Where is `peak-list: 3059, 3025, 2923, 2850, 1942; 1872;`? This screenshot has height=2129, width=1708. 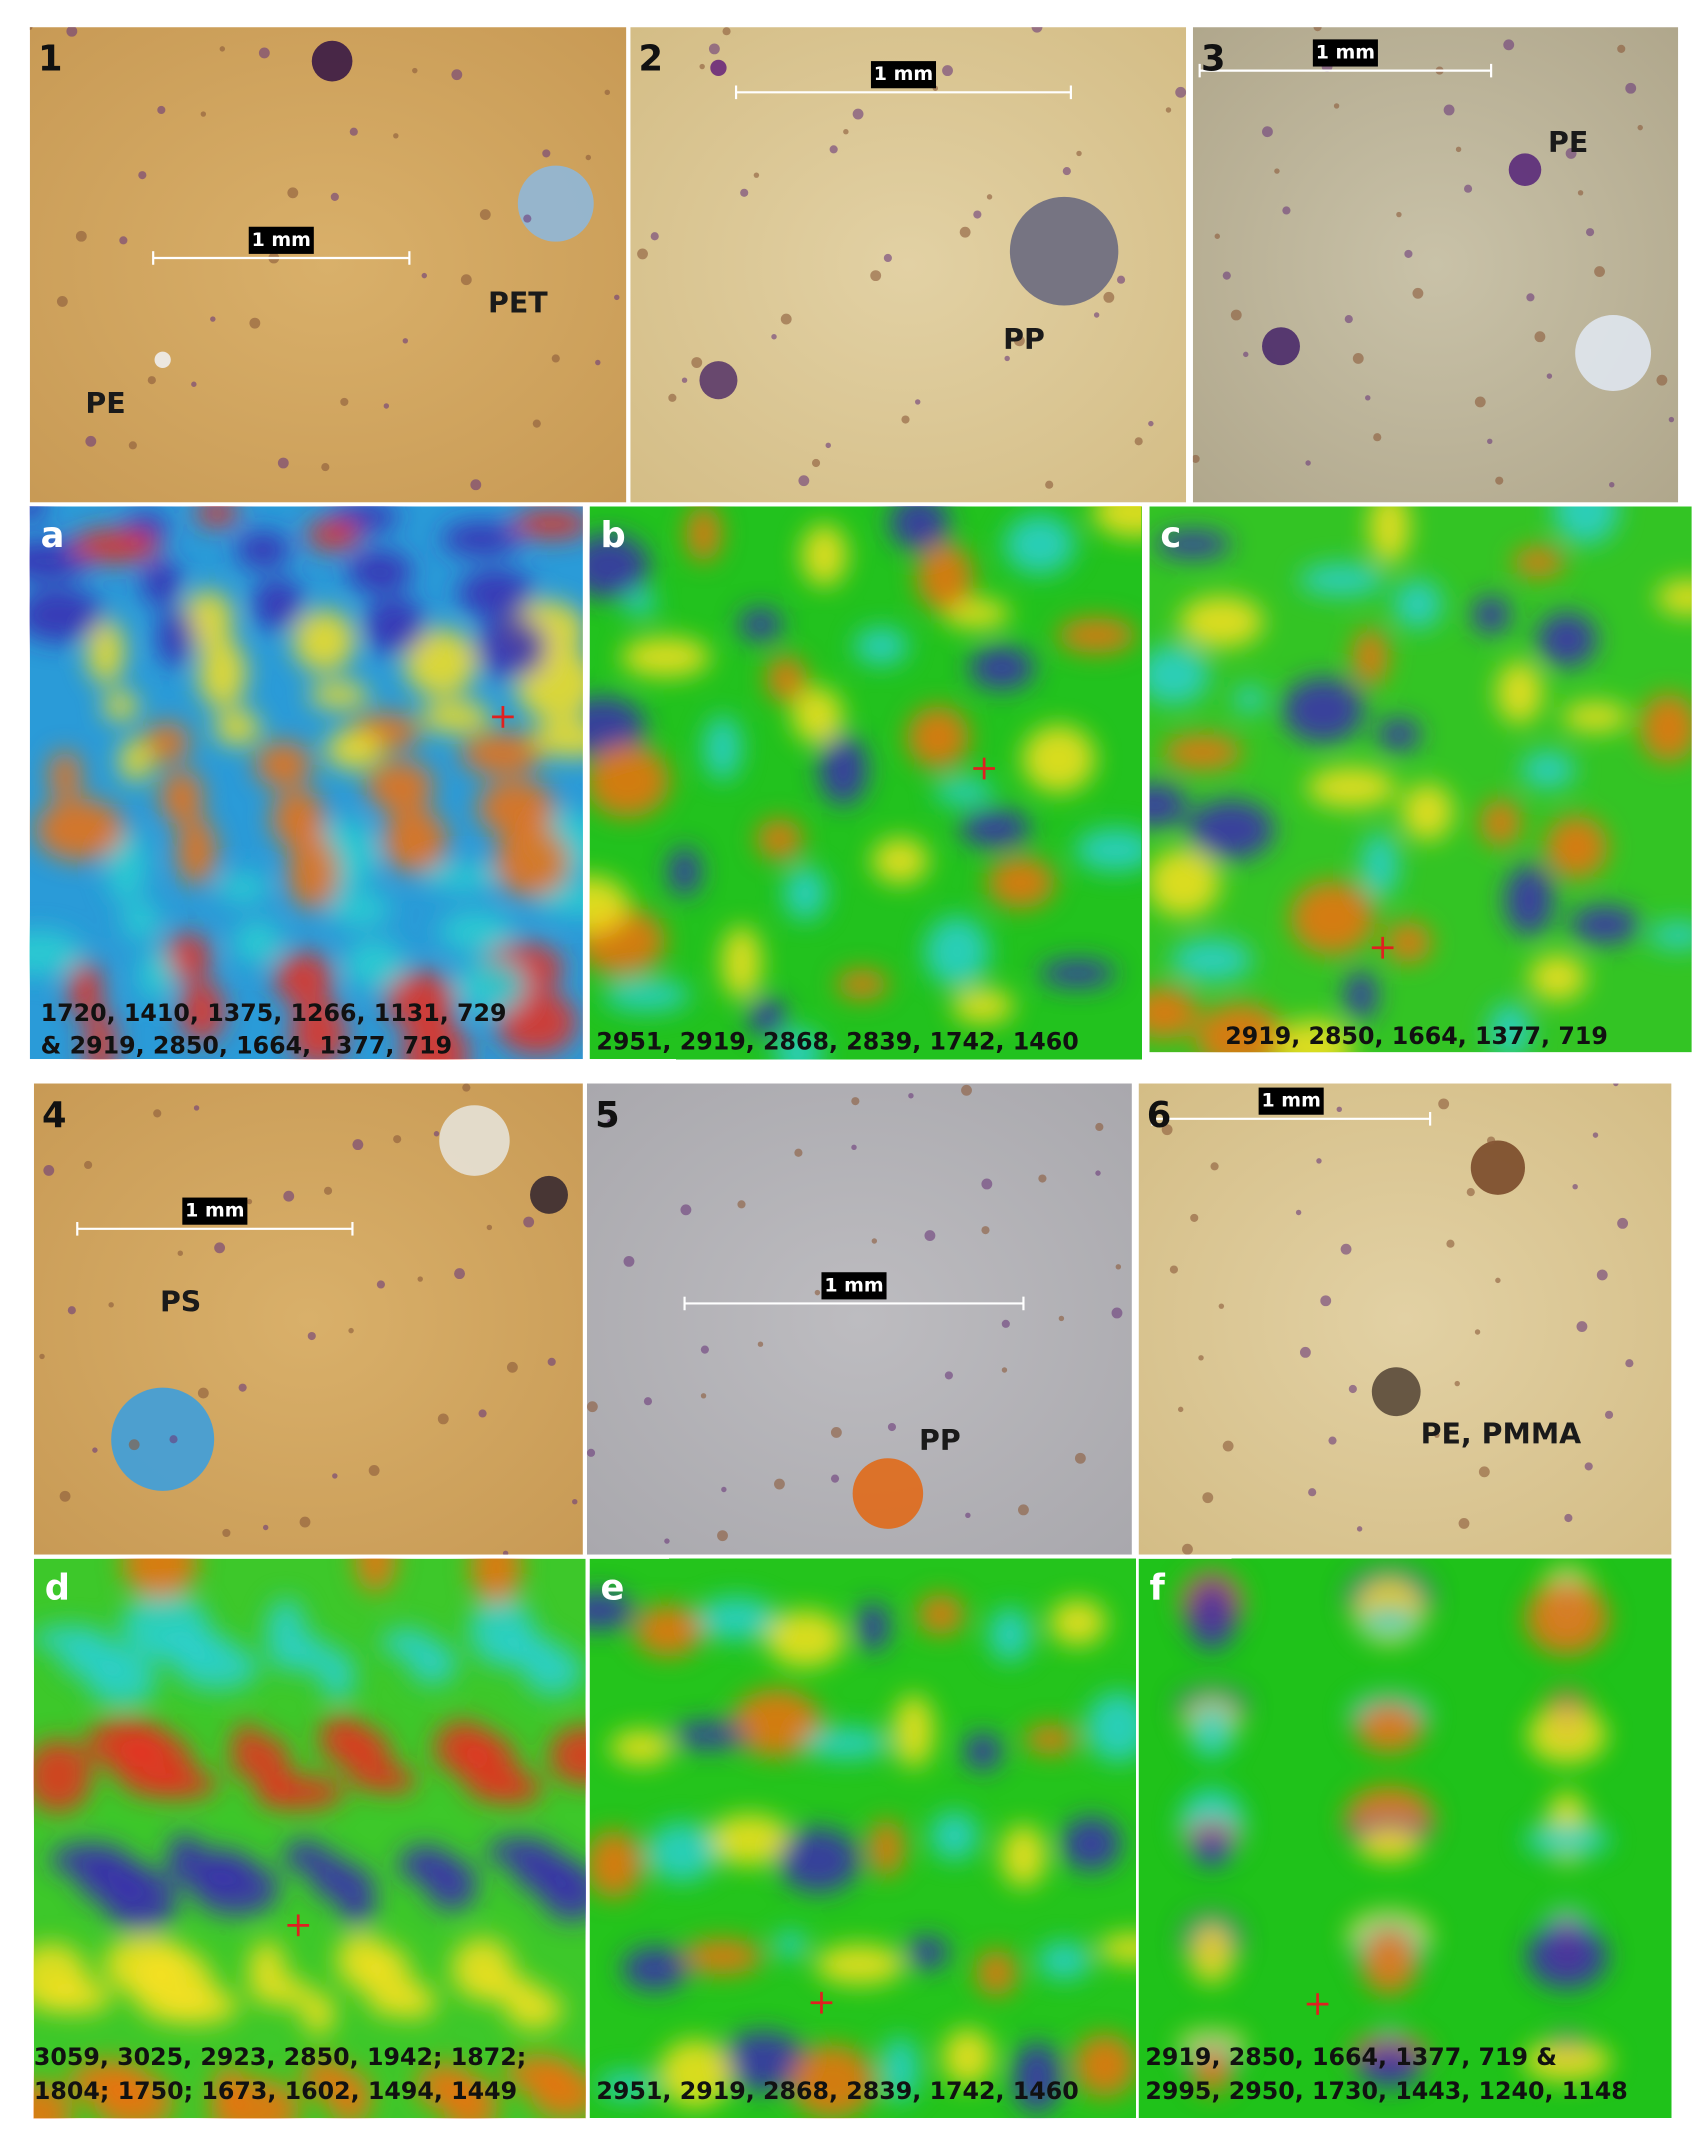 peak-list: 3059, 3025, 2923, 2850, 1942; 1872; is located at coordinates (280, 2057).